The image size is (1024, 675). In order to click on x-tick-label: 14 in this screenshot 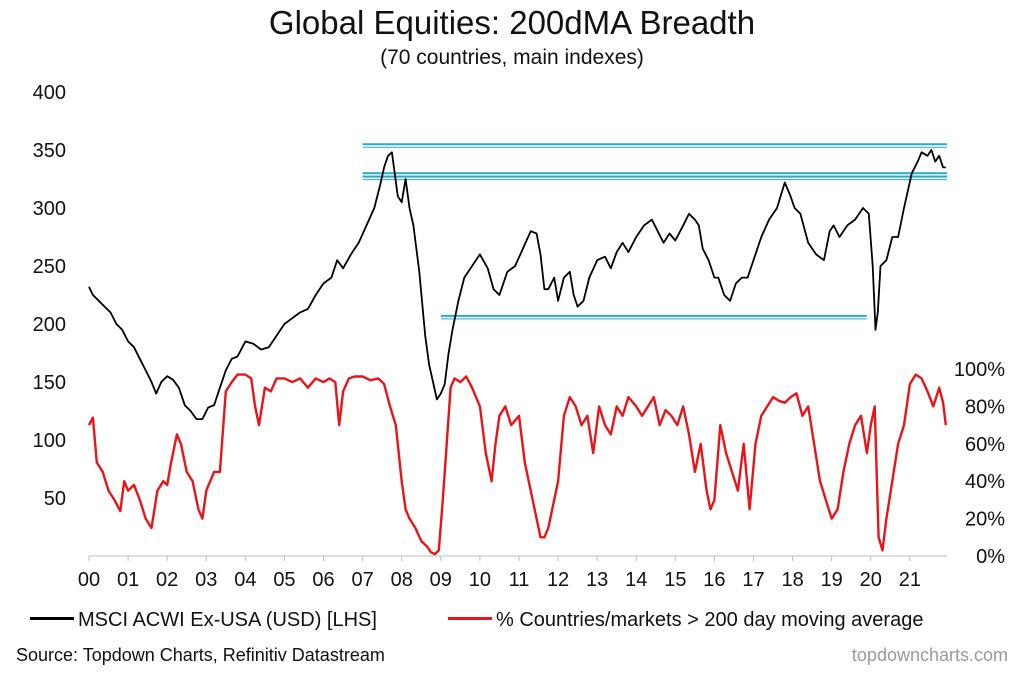, I will do `click(636, 580)`.